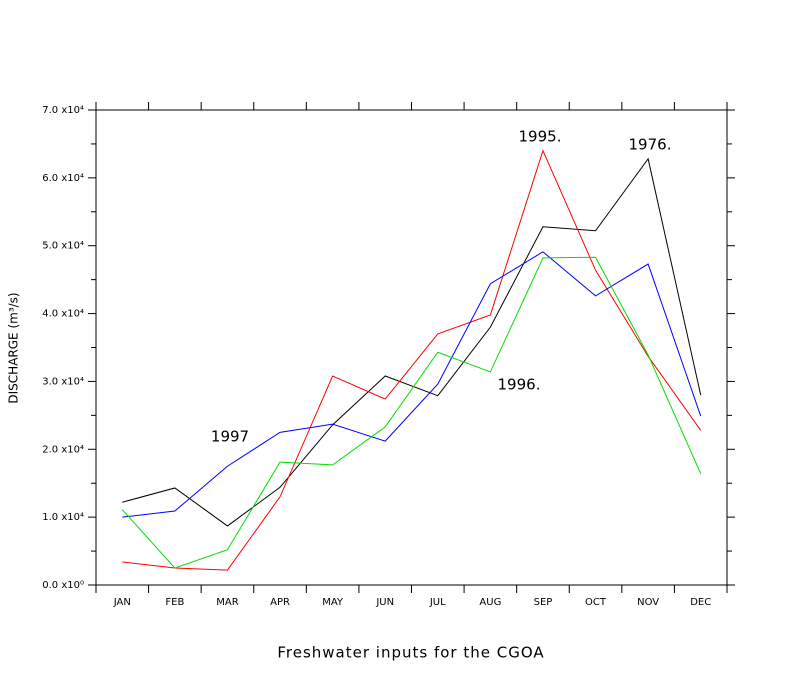 This screenshot has width=806, height=696. What do you see at coordinates (63, 449) in the screenshot?
I see `y-tick-label: 2.0 x10⁴` at bounding box center [63, 449].